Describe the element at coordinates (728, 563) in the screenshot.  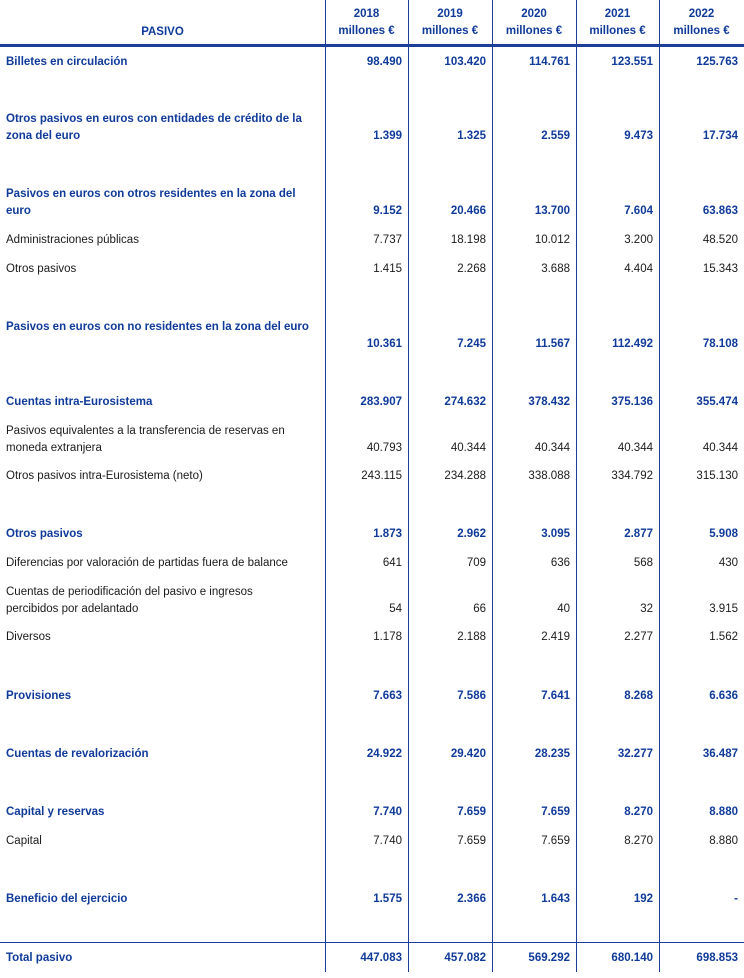
I see `value-cell-2022: 430` at that location.